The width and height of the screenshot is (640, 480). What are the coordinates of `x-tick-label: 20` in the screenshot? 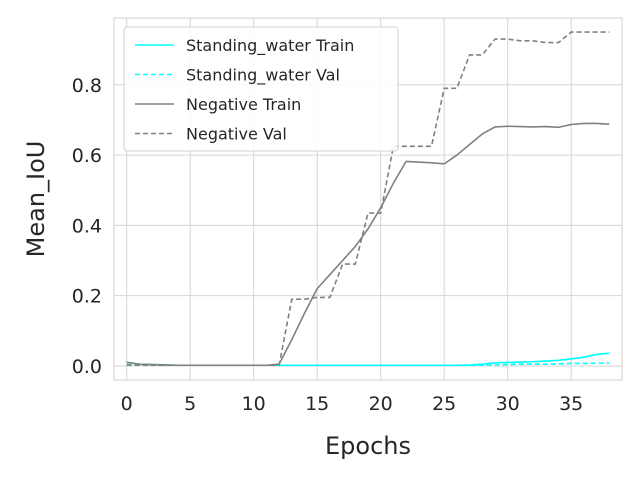 It's located at (381, 404).